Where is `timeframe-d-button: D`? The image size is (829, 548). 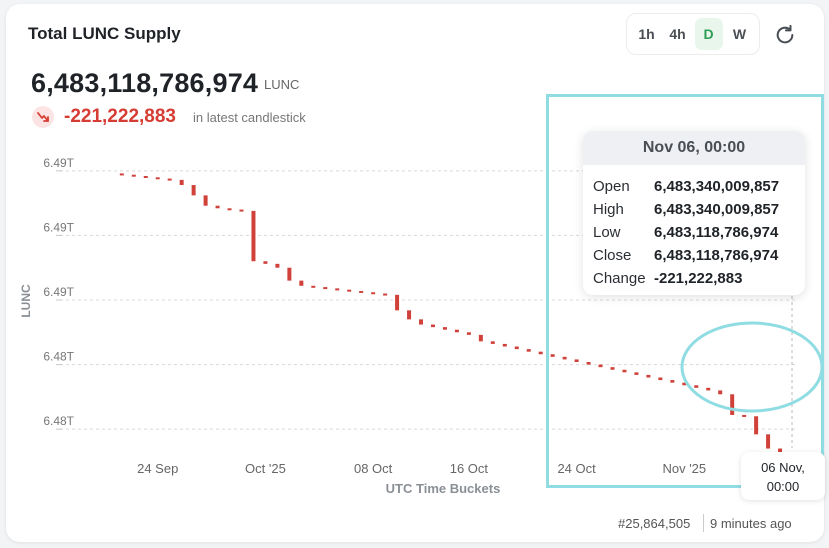
timeframe-d-button: D is located at coordinates (708, 34).